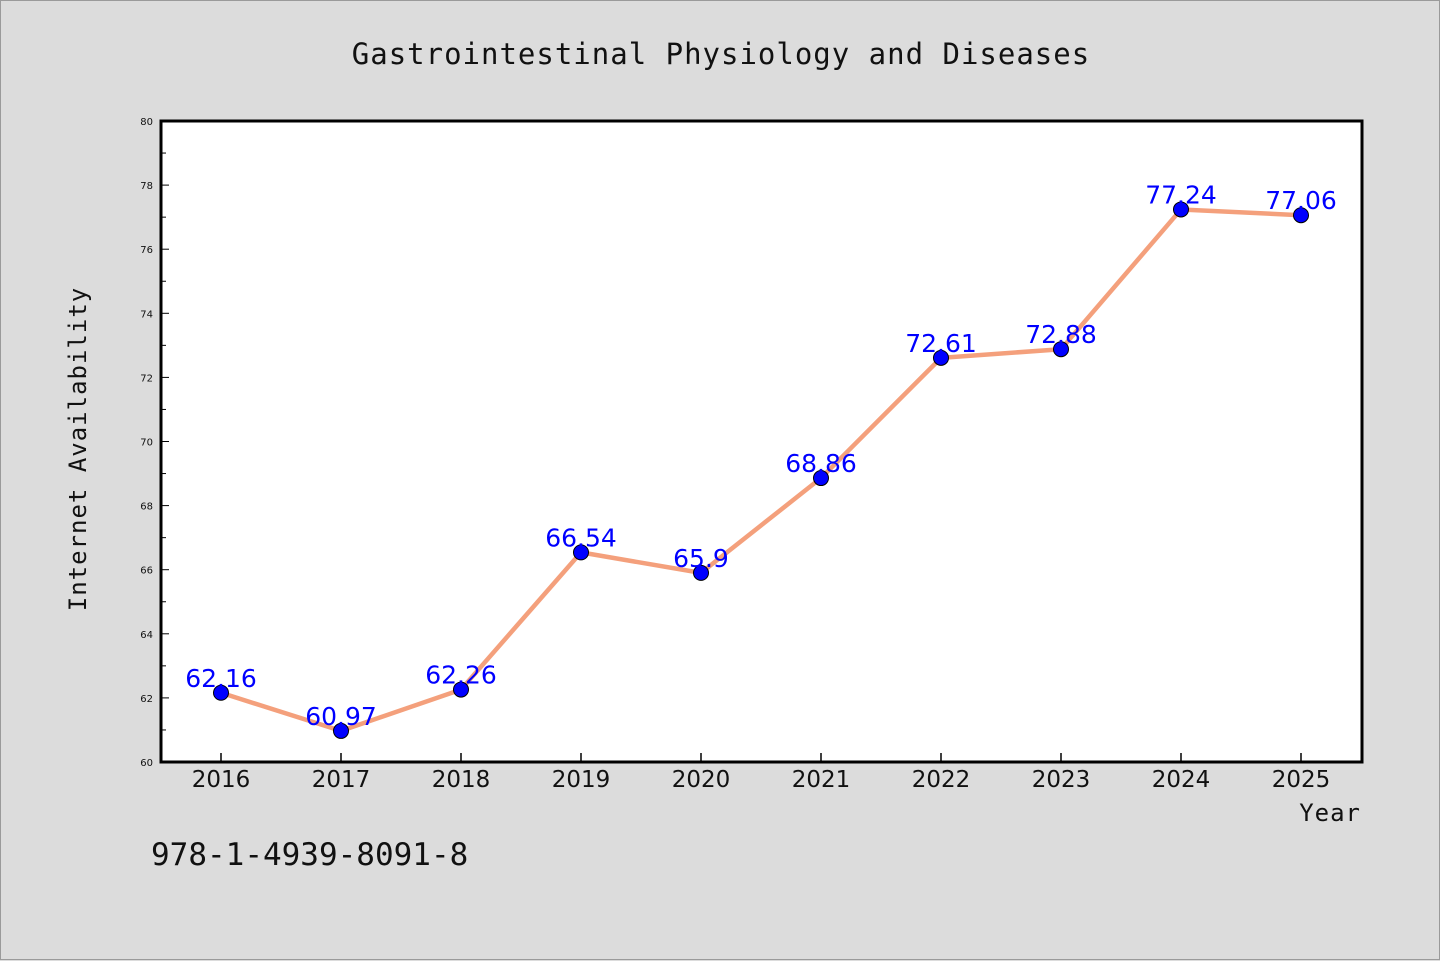 Image resolution: width=1440 pixels, height=961 pixels. Describe the element at coordinates (1061, 334) in the screenshot. I see `data-label: 72.88` at that location.